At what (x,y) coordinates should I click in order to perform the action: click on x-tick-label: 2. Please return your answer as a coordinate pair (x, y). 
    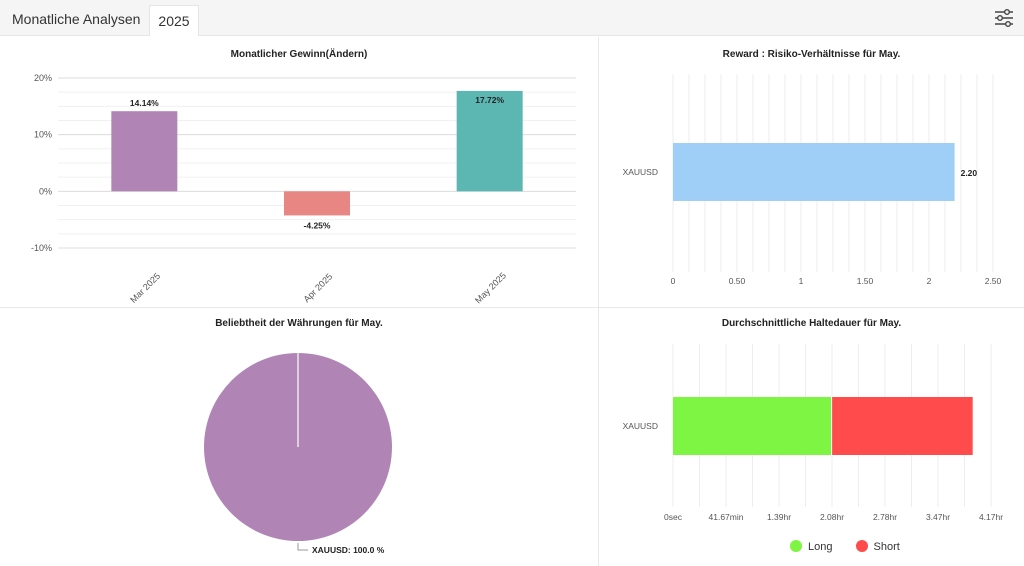
    Looking at the image, I should click on (929, 281).